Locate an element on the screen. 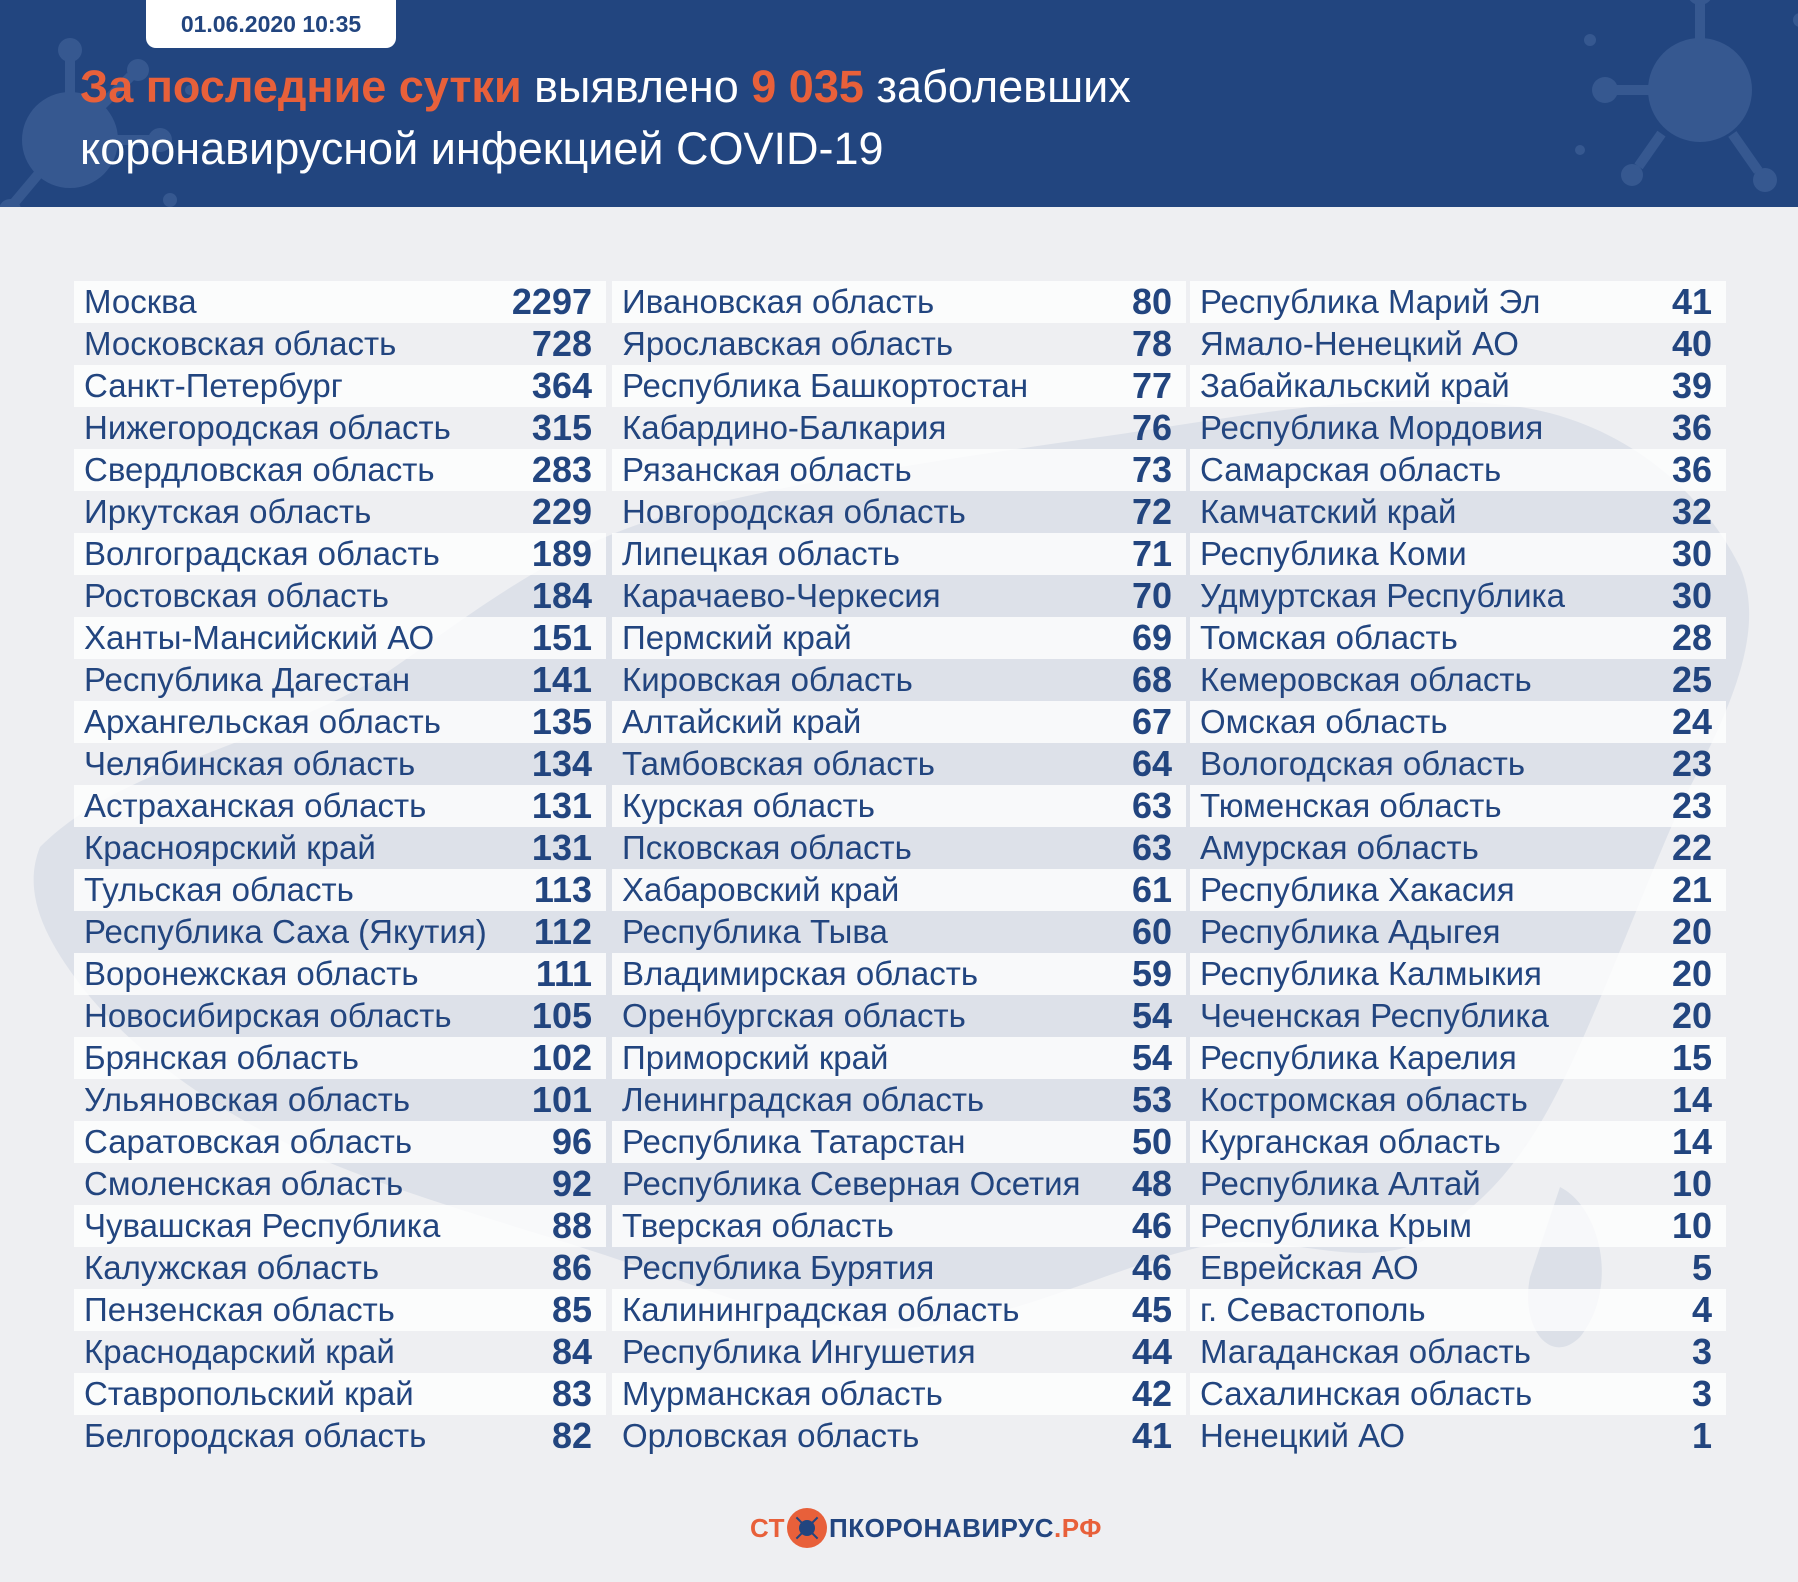 The image size is (1798, 1582). region-row: Московская область 728 is located at coordinates (340, 344).